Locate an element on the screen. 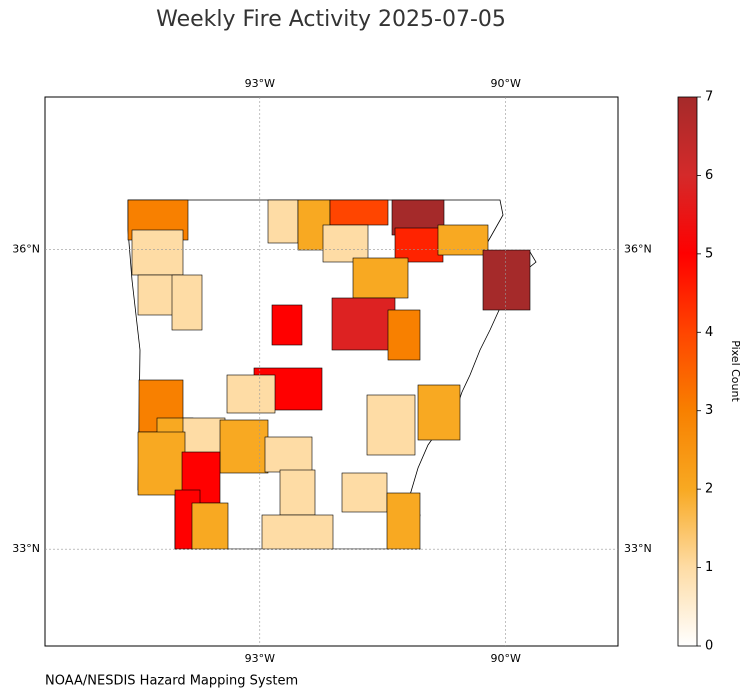 The image size is (751, 699). colorbar-tick-label: 2 is located at coordinates (709, 489).